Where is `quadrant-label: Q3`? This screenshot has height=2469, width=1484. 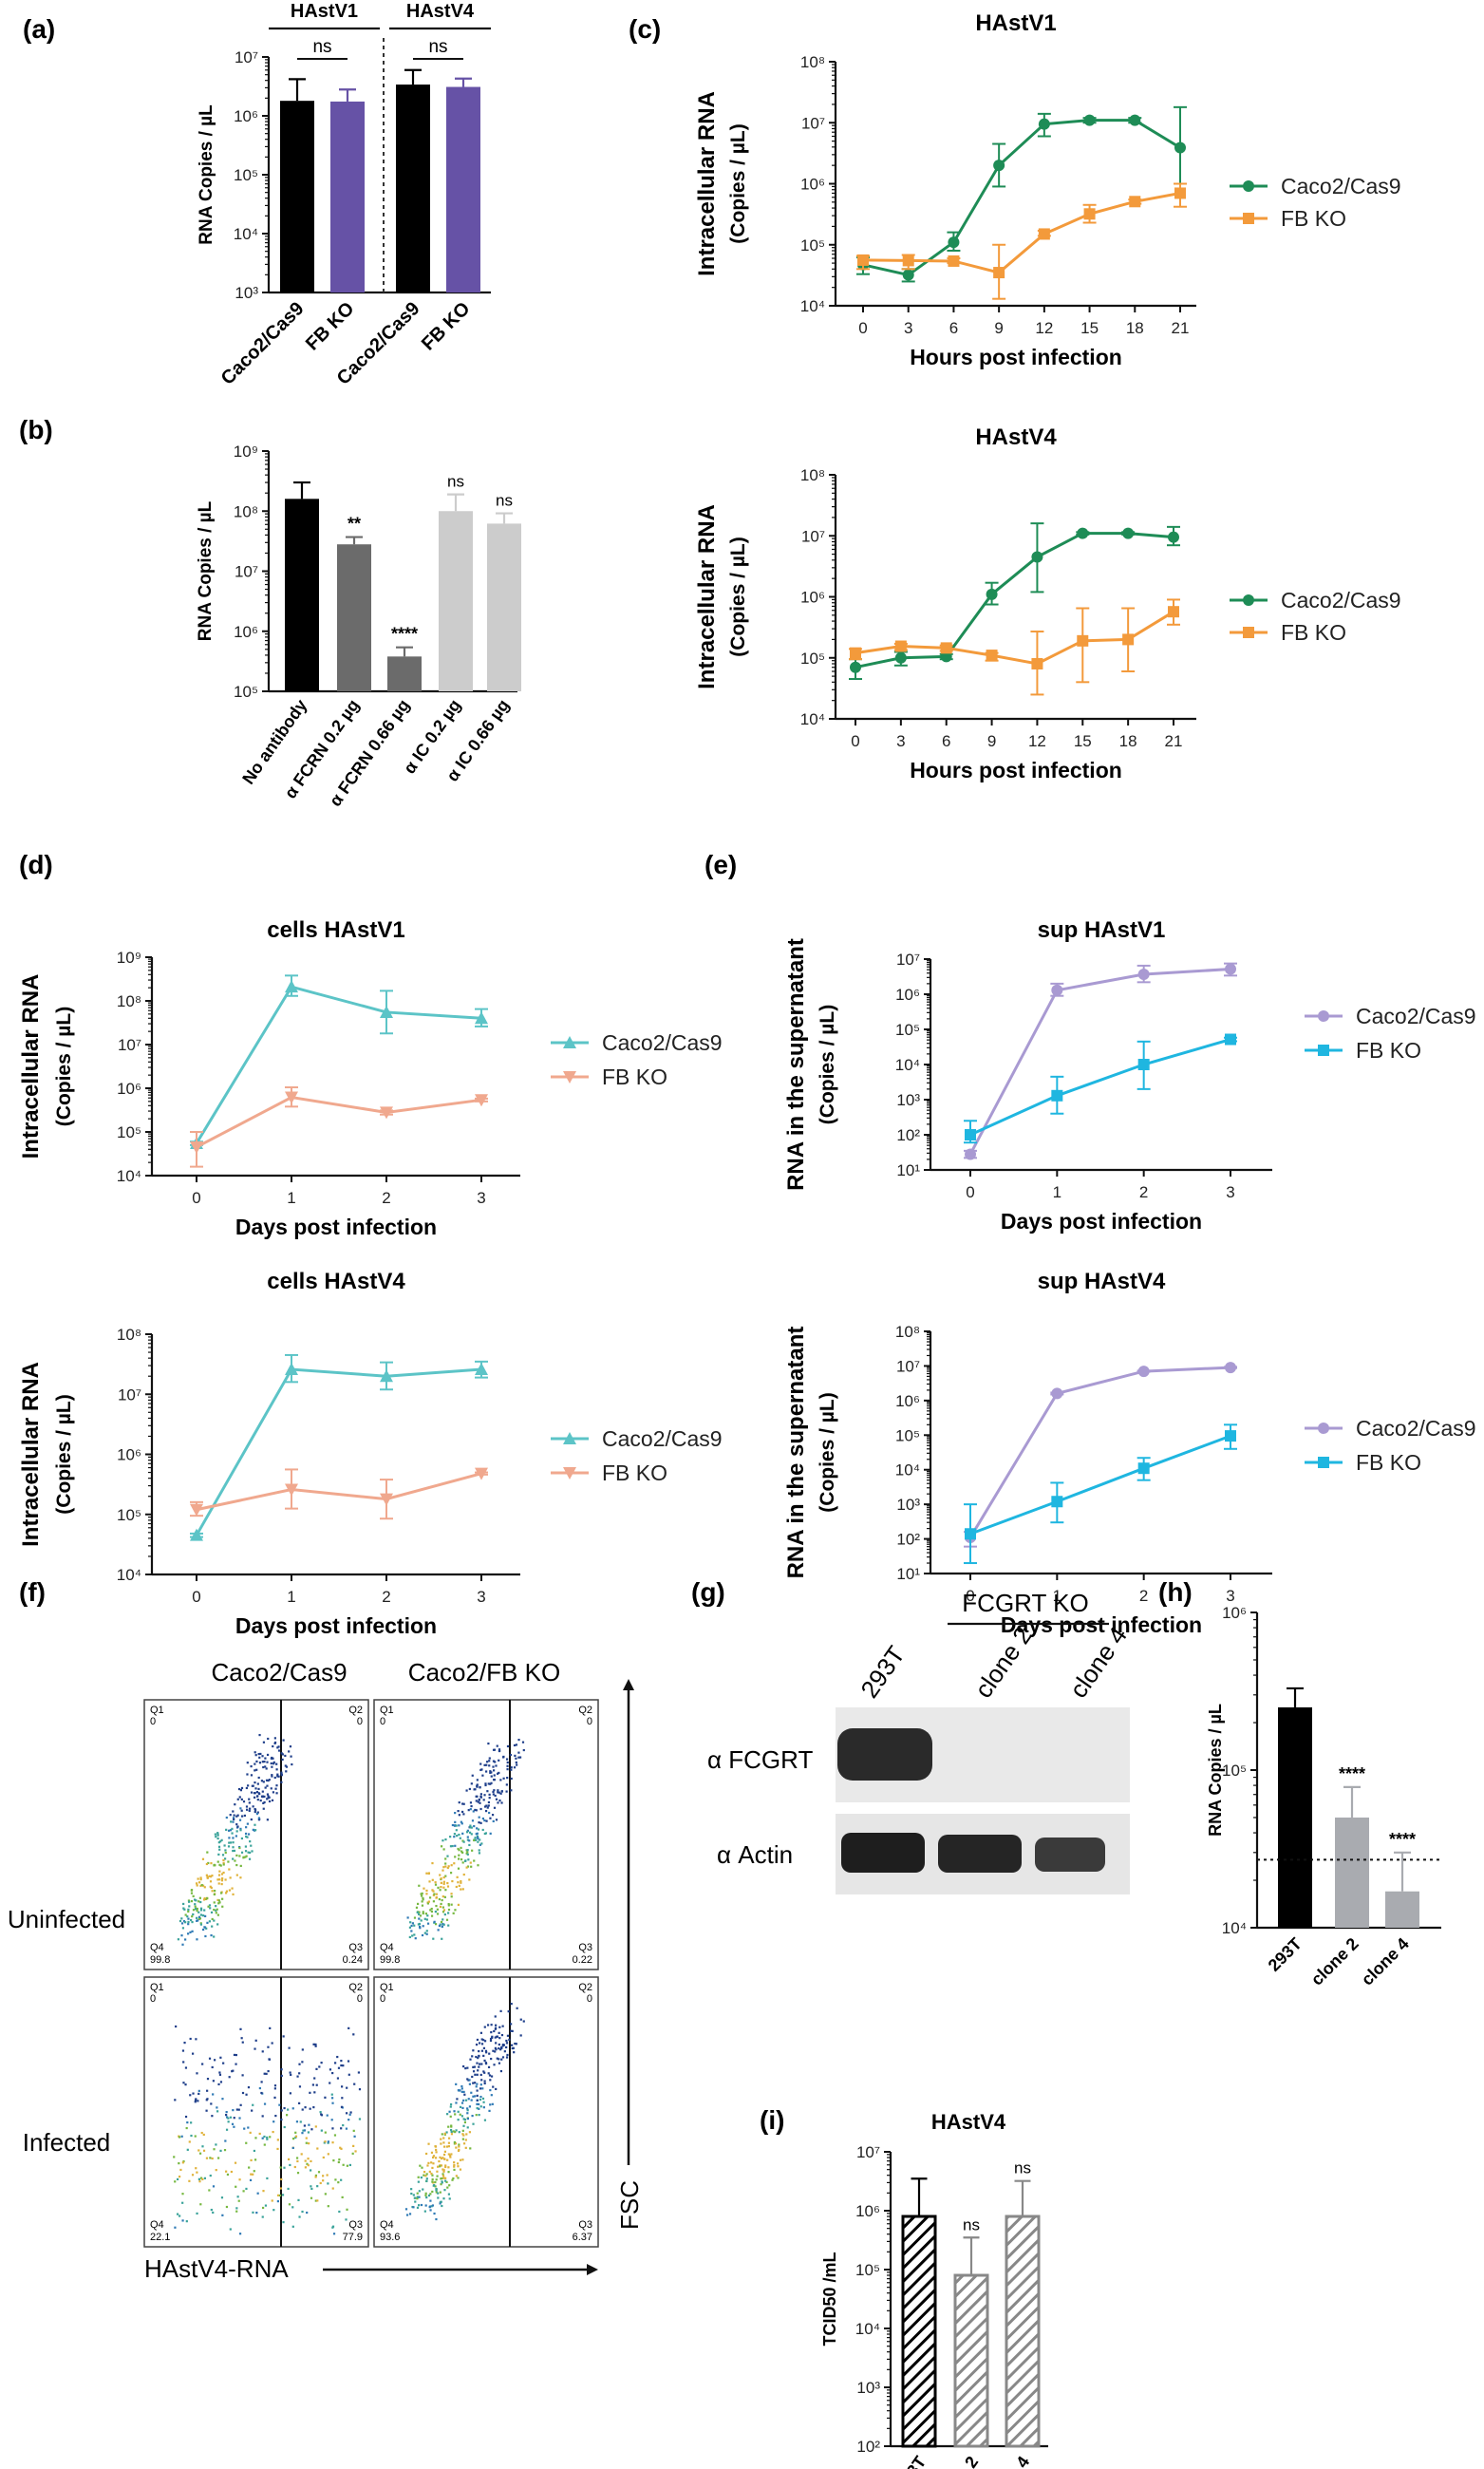 quadrant-label: Q3 is located at coordinates (585, 1947).